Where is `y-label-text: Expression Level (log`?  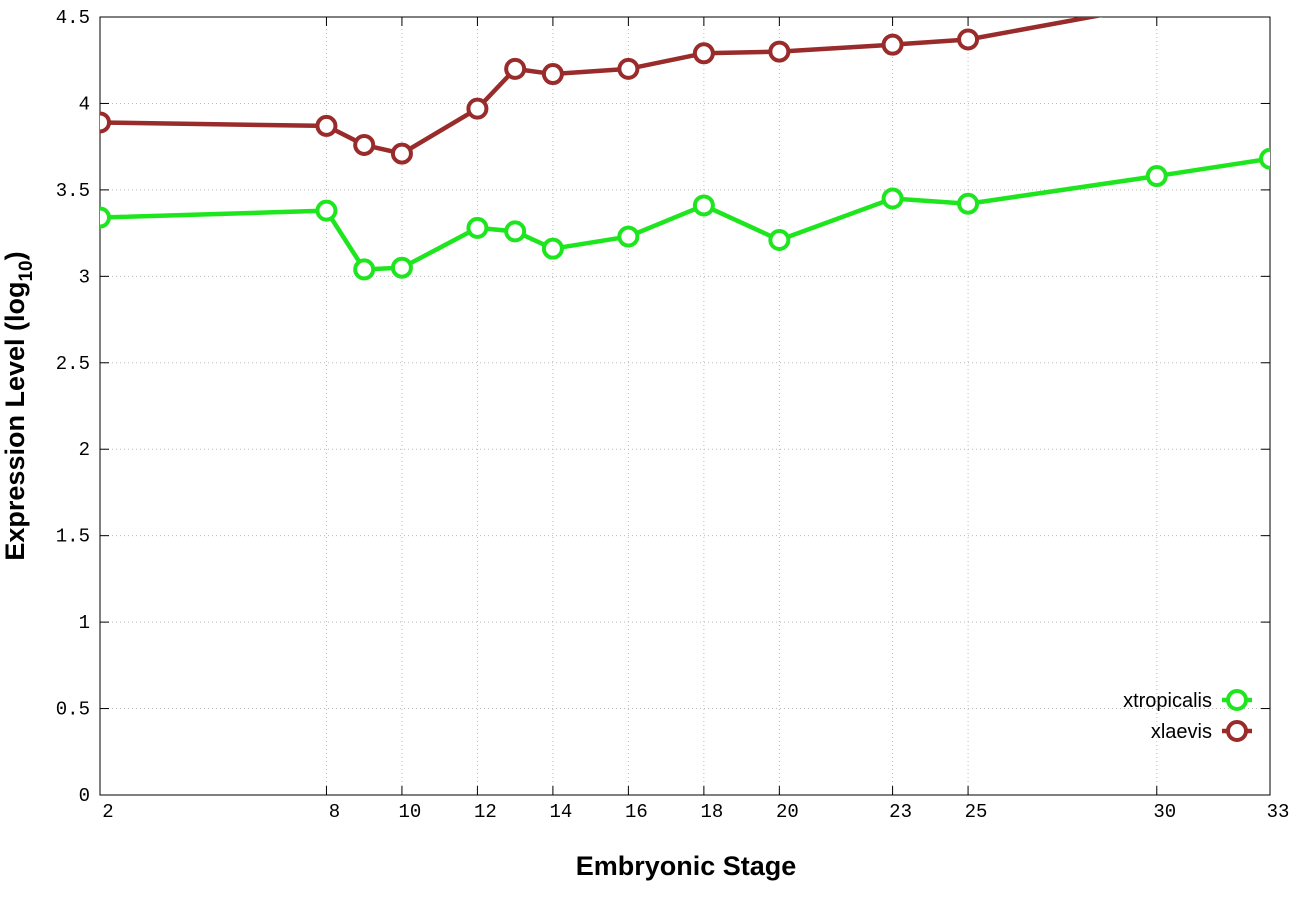 y-label-text: Expression Level (log is located at coordinates (15, 421).